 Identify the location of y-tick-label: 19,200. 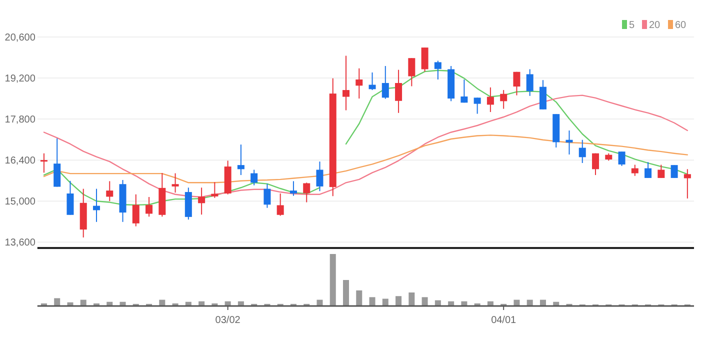
(20, 79).